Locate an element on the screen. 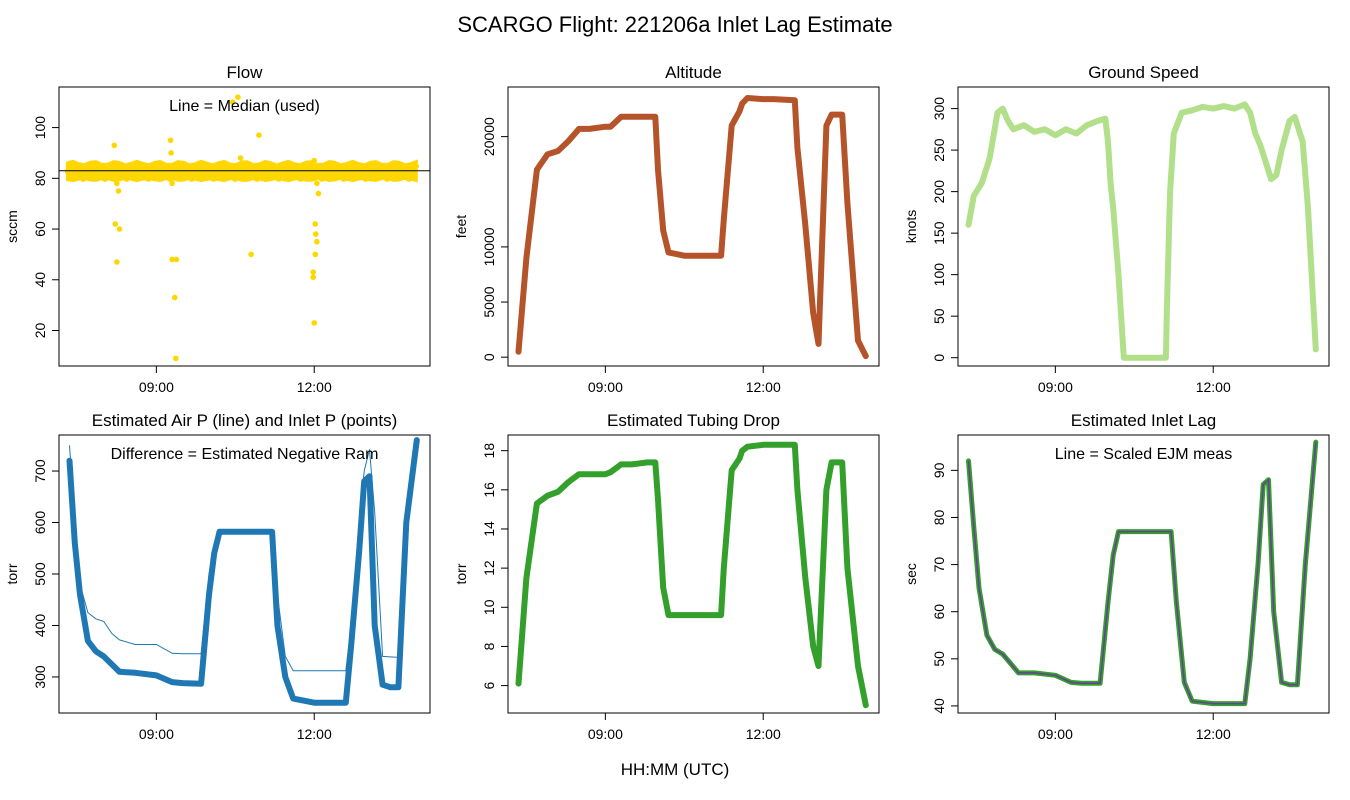 This screenshot has width=1350, height=800. altitude-series-line is located at coordinates (692, 227).